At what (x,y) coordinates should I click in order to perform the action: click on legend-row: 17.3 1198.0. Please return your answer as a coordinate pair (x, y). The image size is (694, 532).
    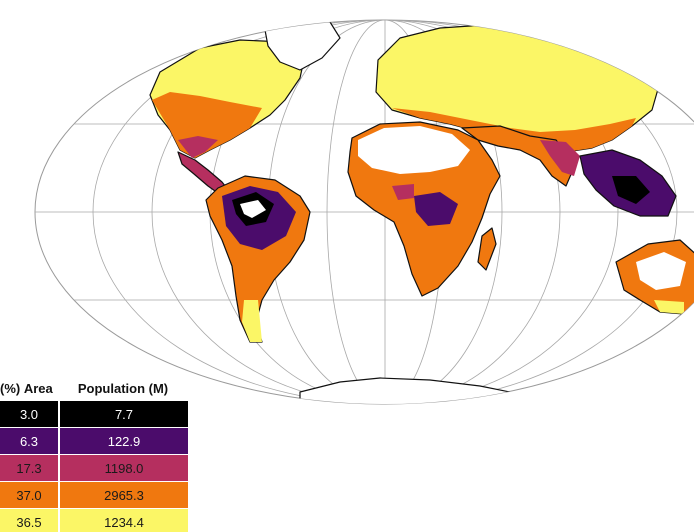
    Looking at the image, I should click on (94, 468).